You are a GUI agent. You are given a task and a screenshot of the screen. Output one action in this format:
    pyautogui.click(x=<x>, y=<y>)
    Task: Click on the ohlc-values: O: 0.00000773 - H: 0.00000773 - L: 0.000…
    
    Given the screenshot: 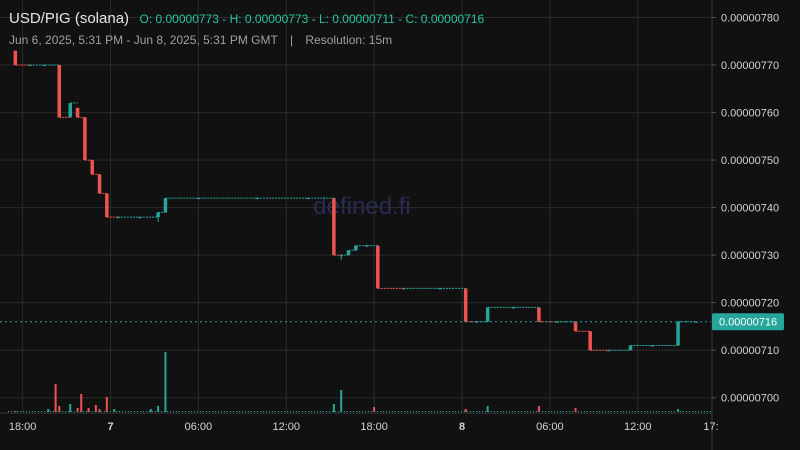 What is the action you would take?
    pyautogui.click(x=312, y=19)
    